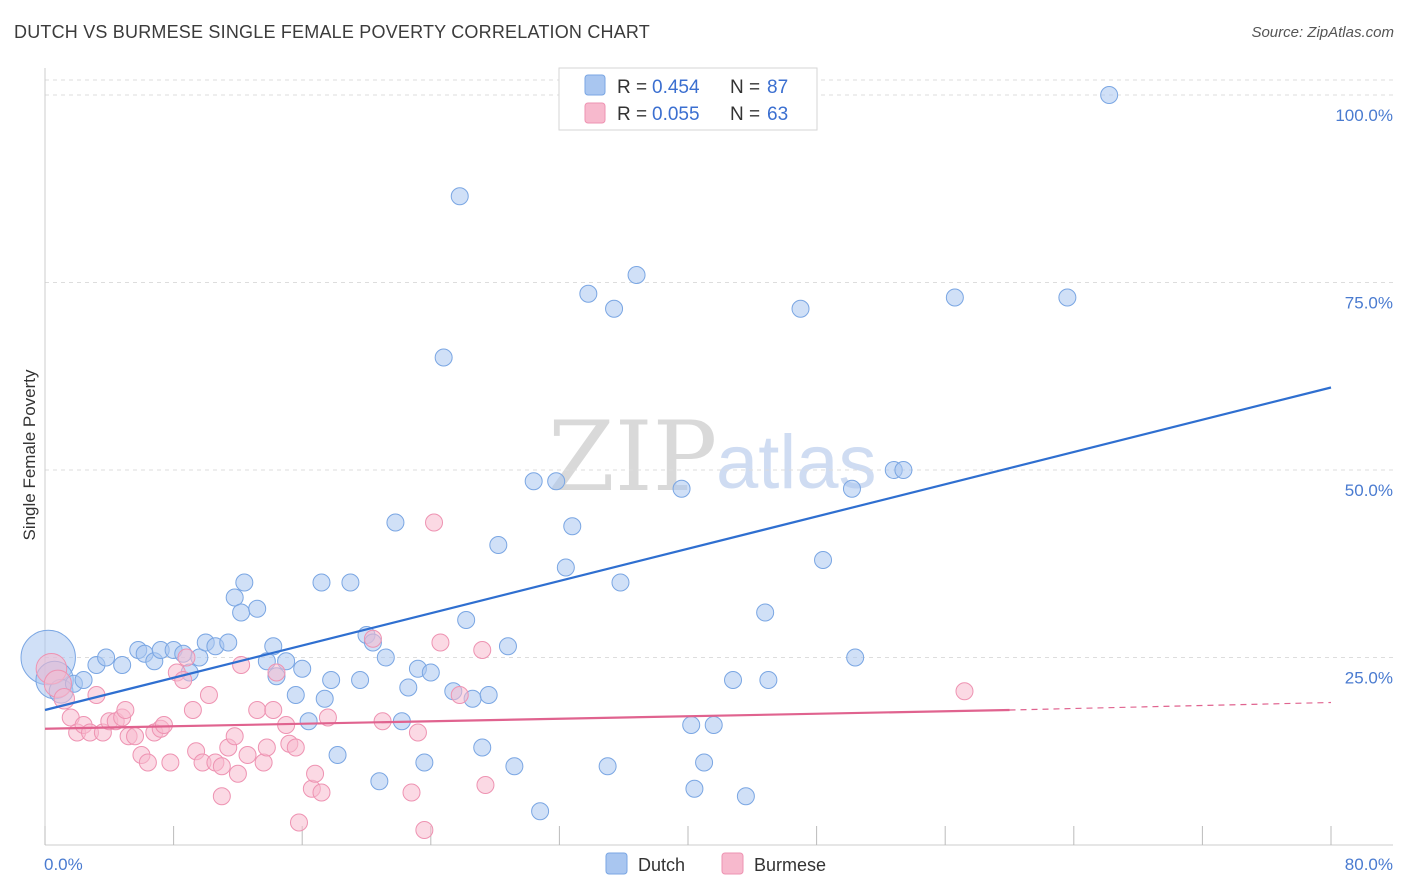 The height and width of the screenshot is (892, 1406). I want to click on bottom-legend-swatch-burmese, so click(732, 863).